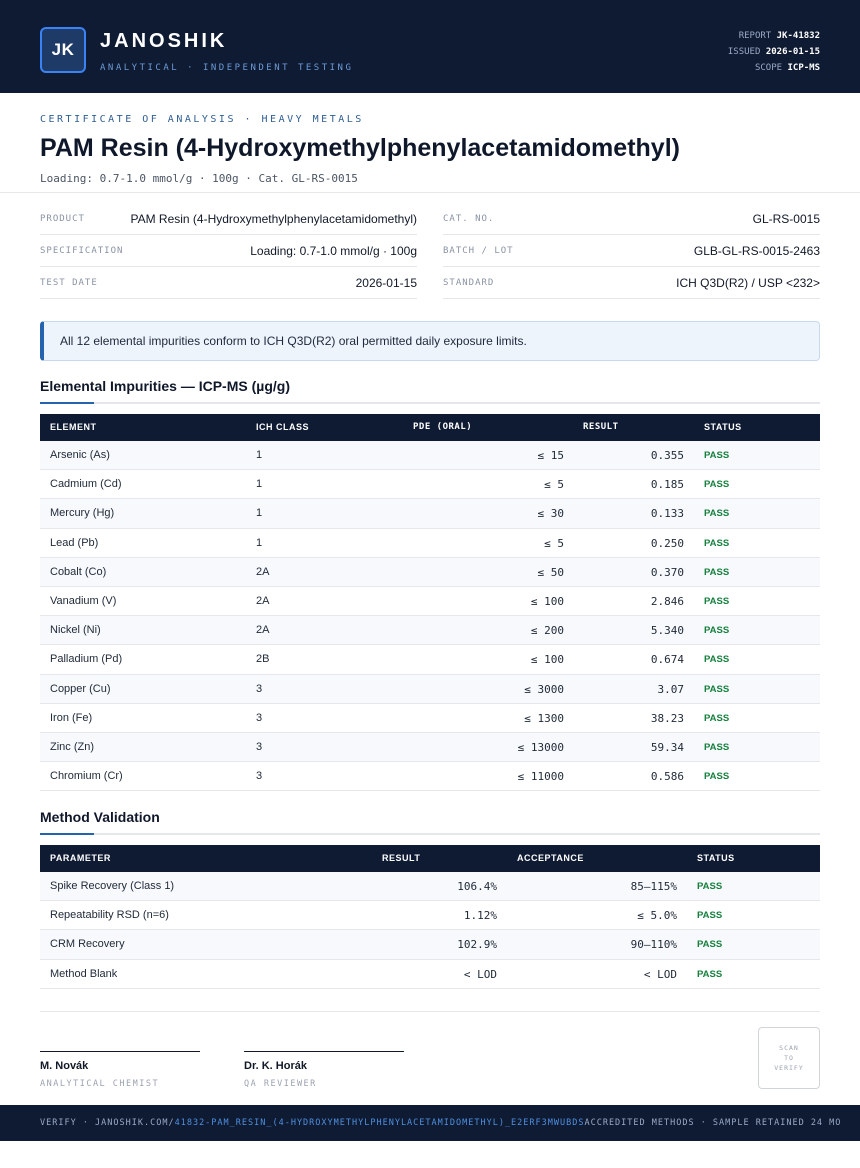 Image resolution: width=860 pixels, height=1168 pixels. Describe the element at coordinates (430, 485) in the screenshot. I see `table-row: Cadmium (Cd) 1 ≤ 5 0.185 PASS` at that location.